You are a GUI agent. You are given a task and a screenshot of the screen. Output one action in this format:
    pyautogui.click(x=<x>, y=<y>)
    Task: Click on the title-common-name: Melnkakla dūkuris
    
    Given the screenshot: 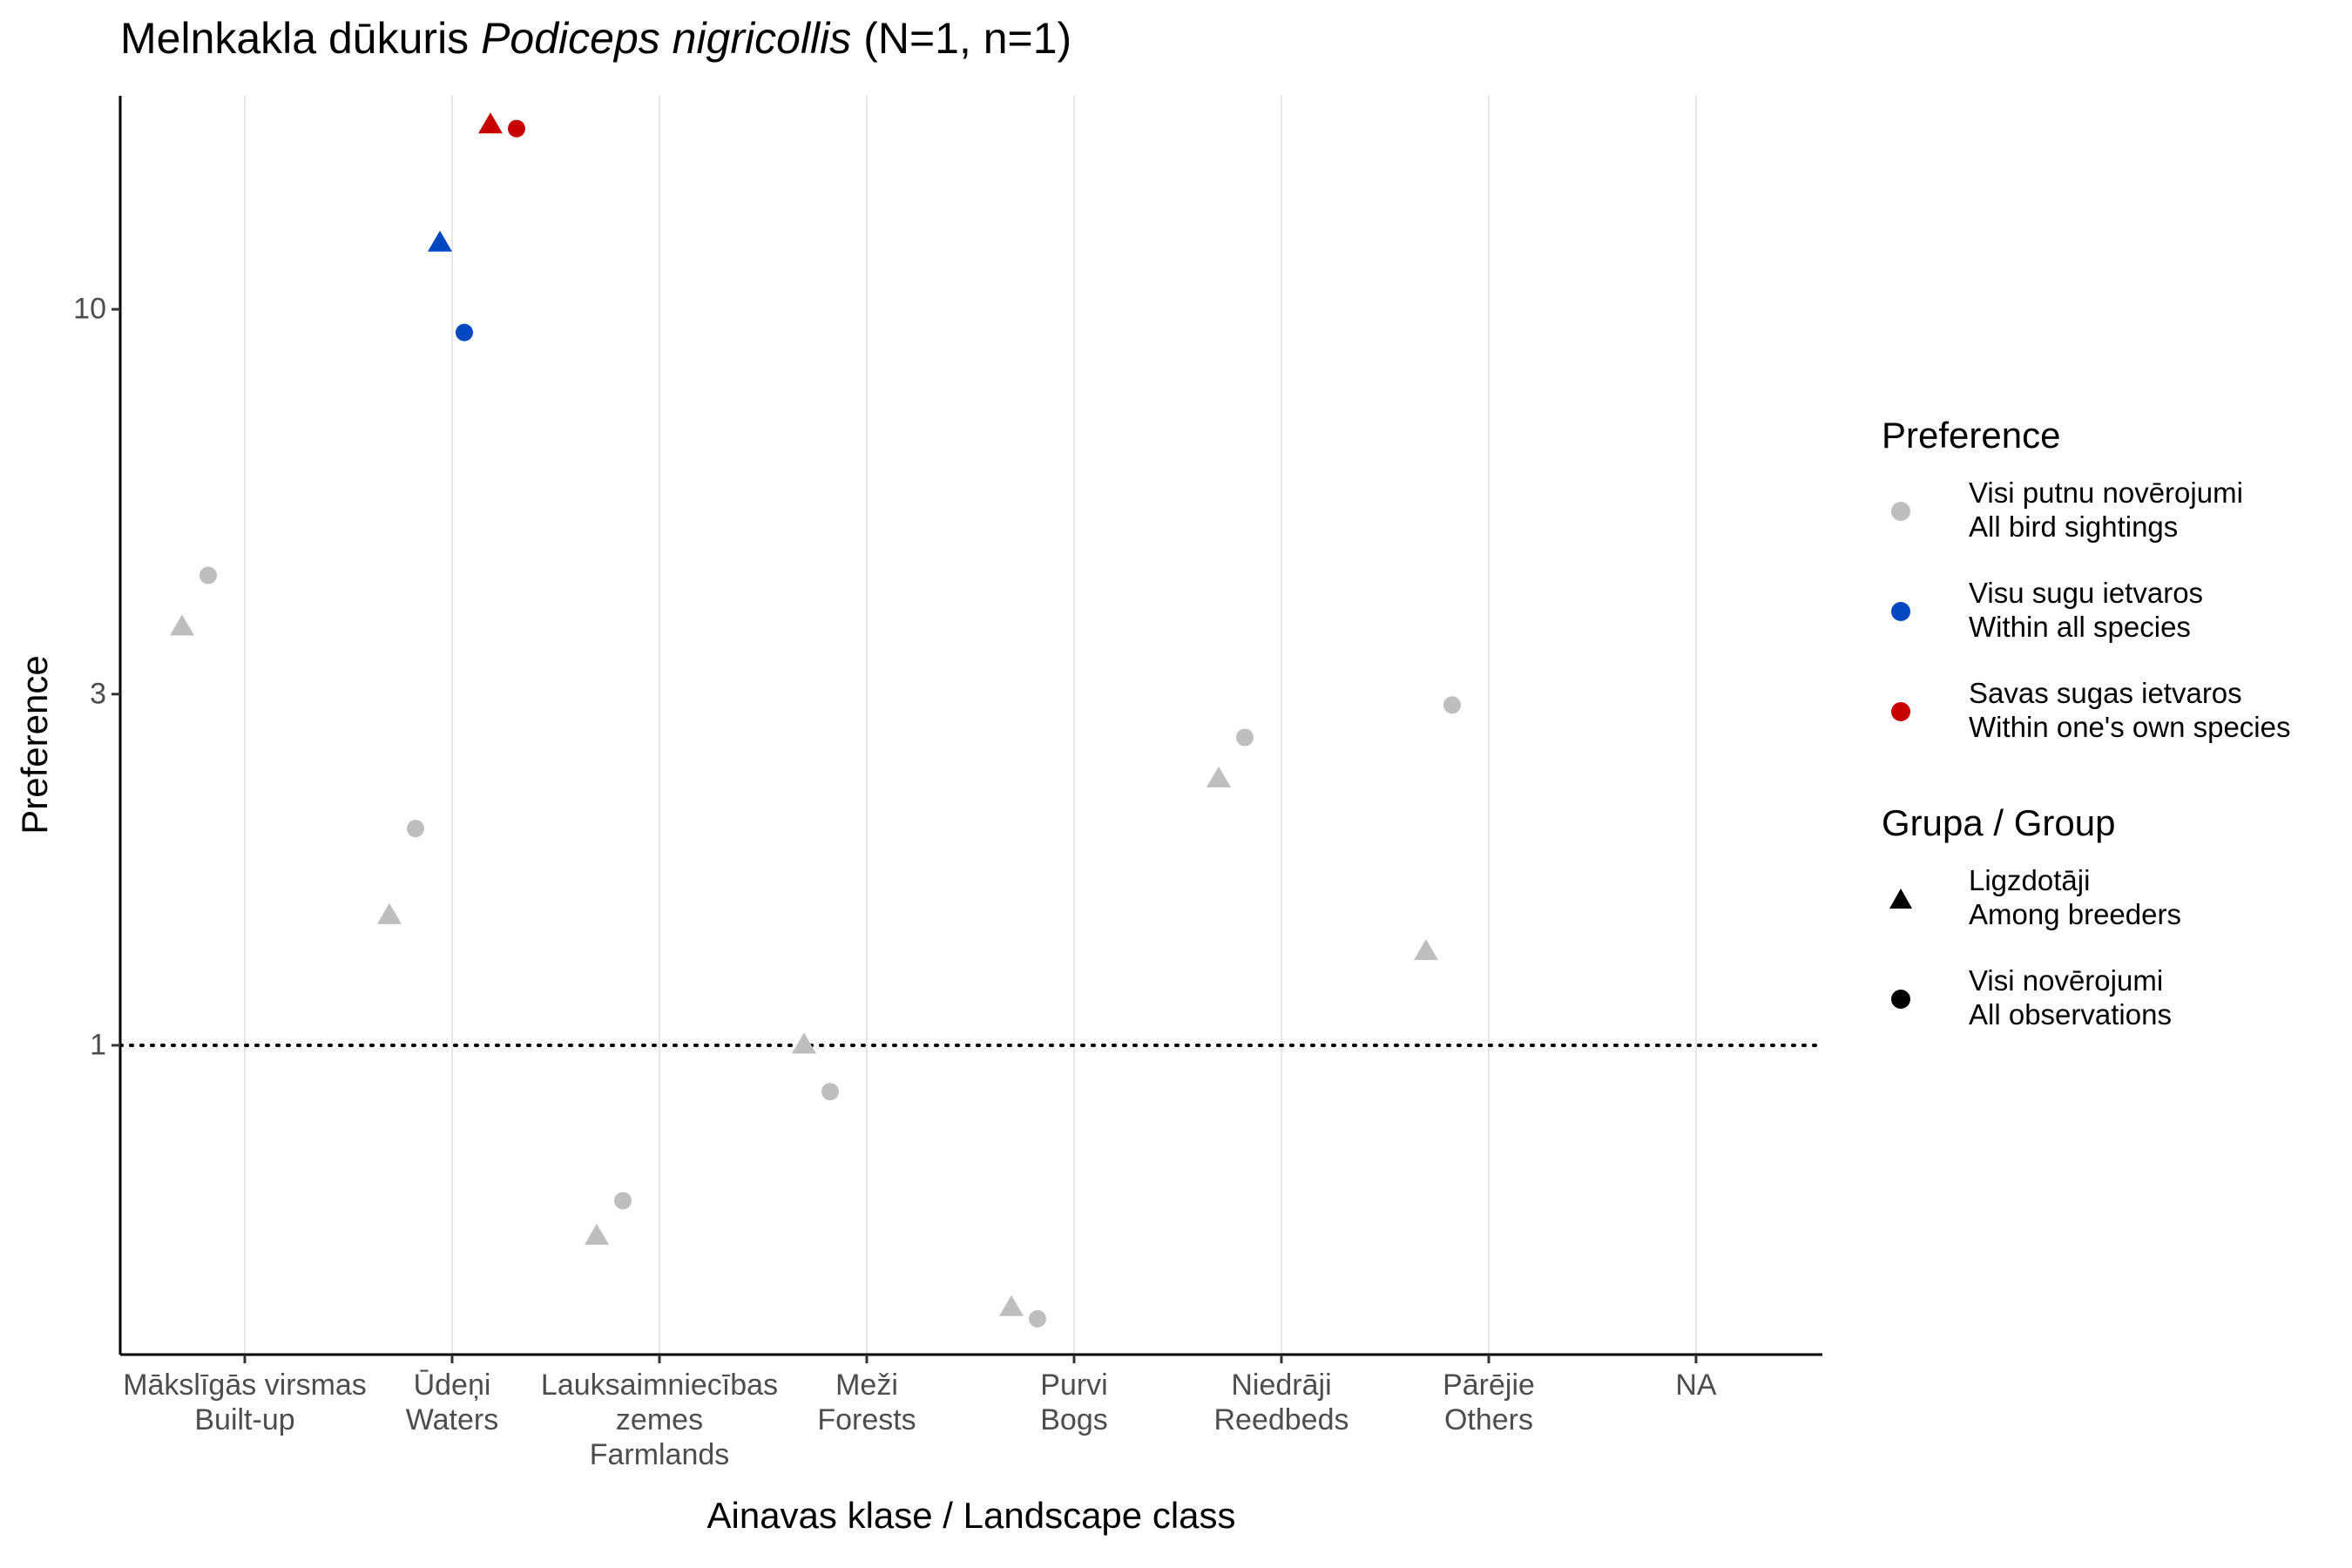 What is the action you would take?
    pyautogui.click(x=295, y=38)
    